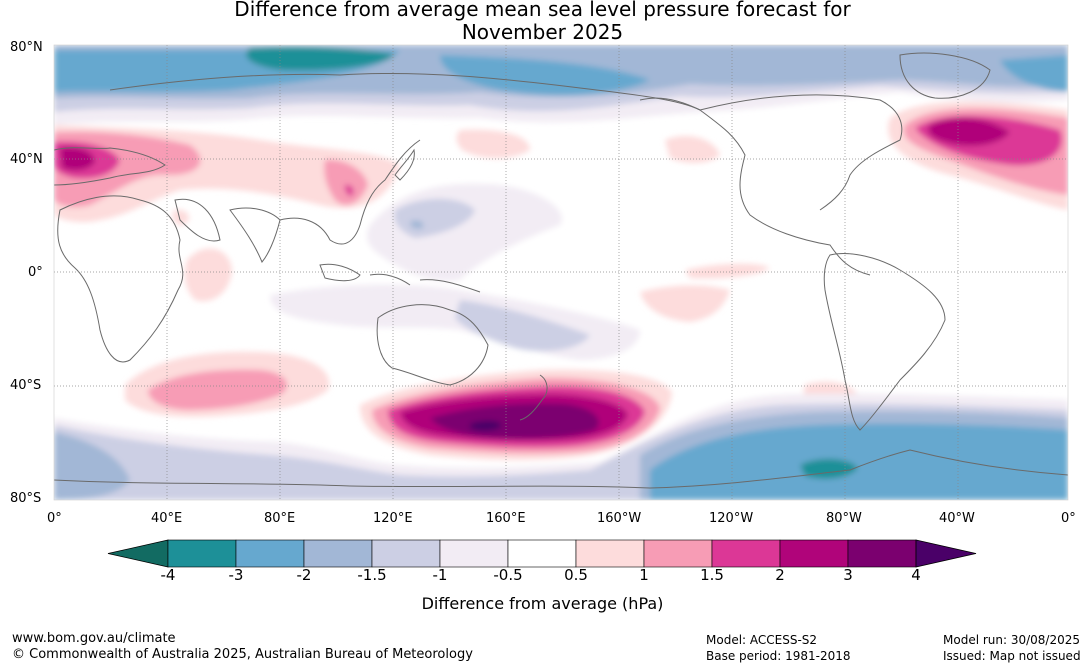 The image size is (1085, 667). I want to click on colorbar-tick-label: 2, so click(780, 575).